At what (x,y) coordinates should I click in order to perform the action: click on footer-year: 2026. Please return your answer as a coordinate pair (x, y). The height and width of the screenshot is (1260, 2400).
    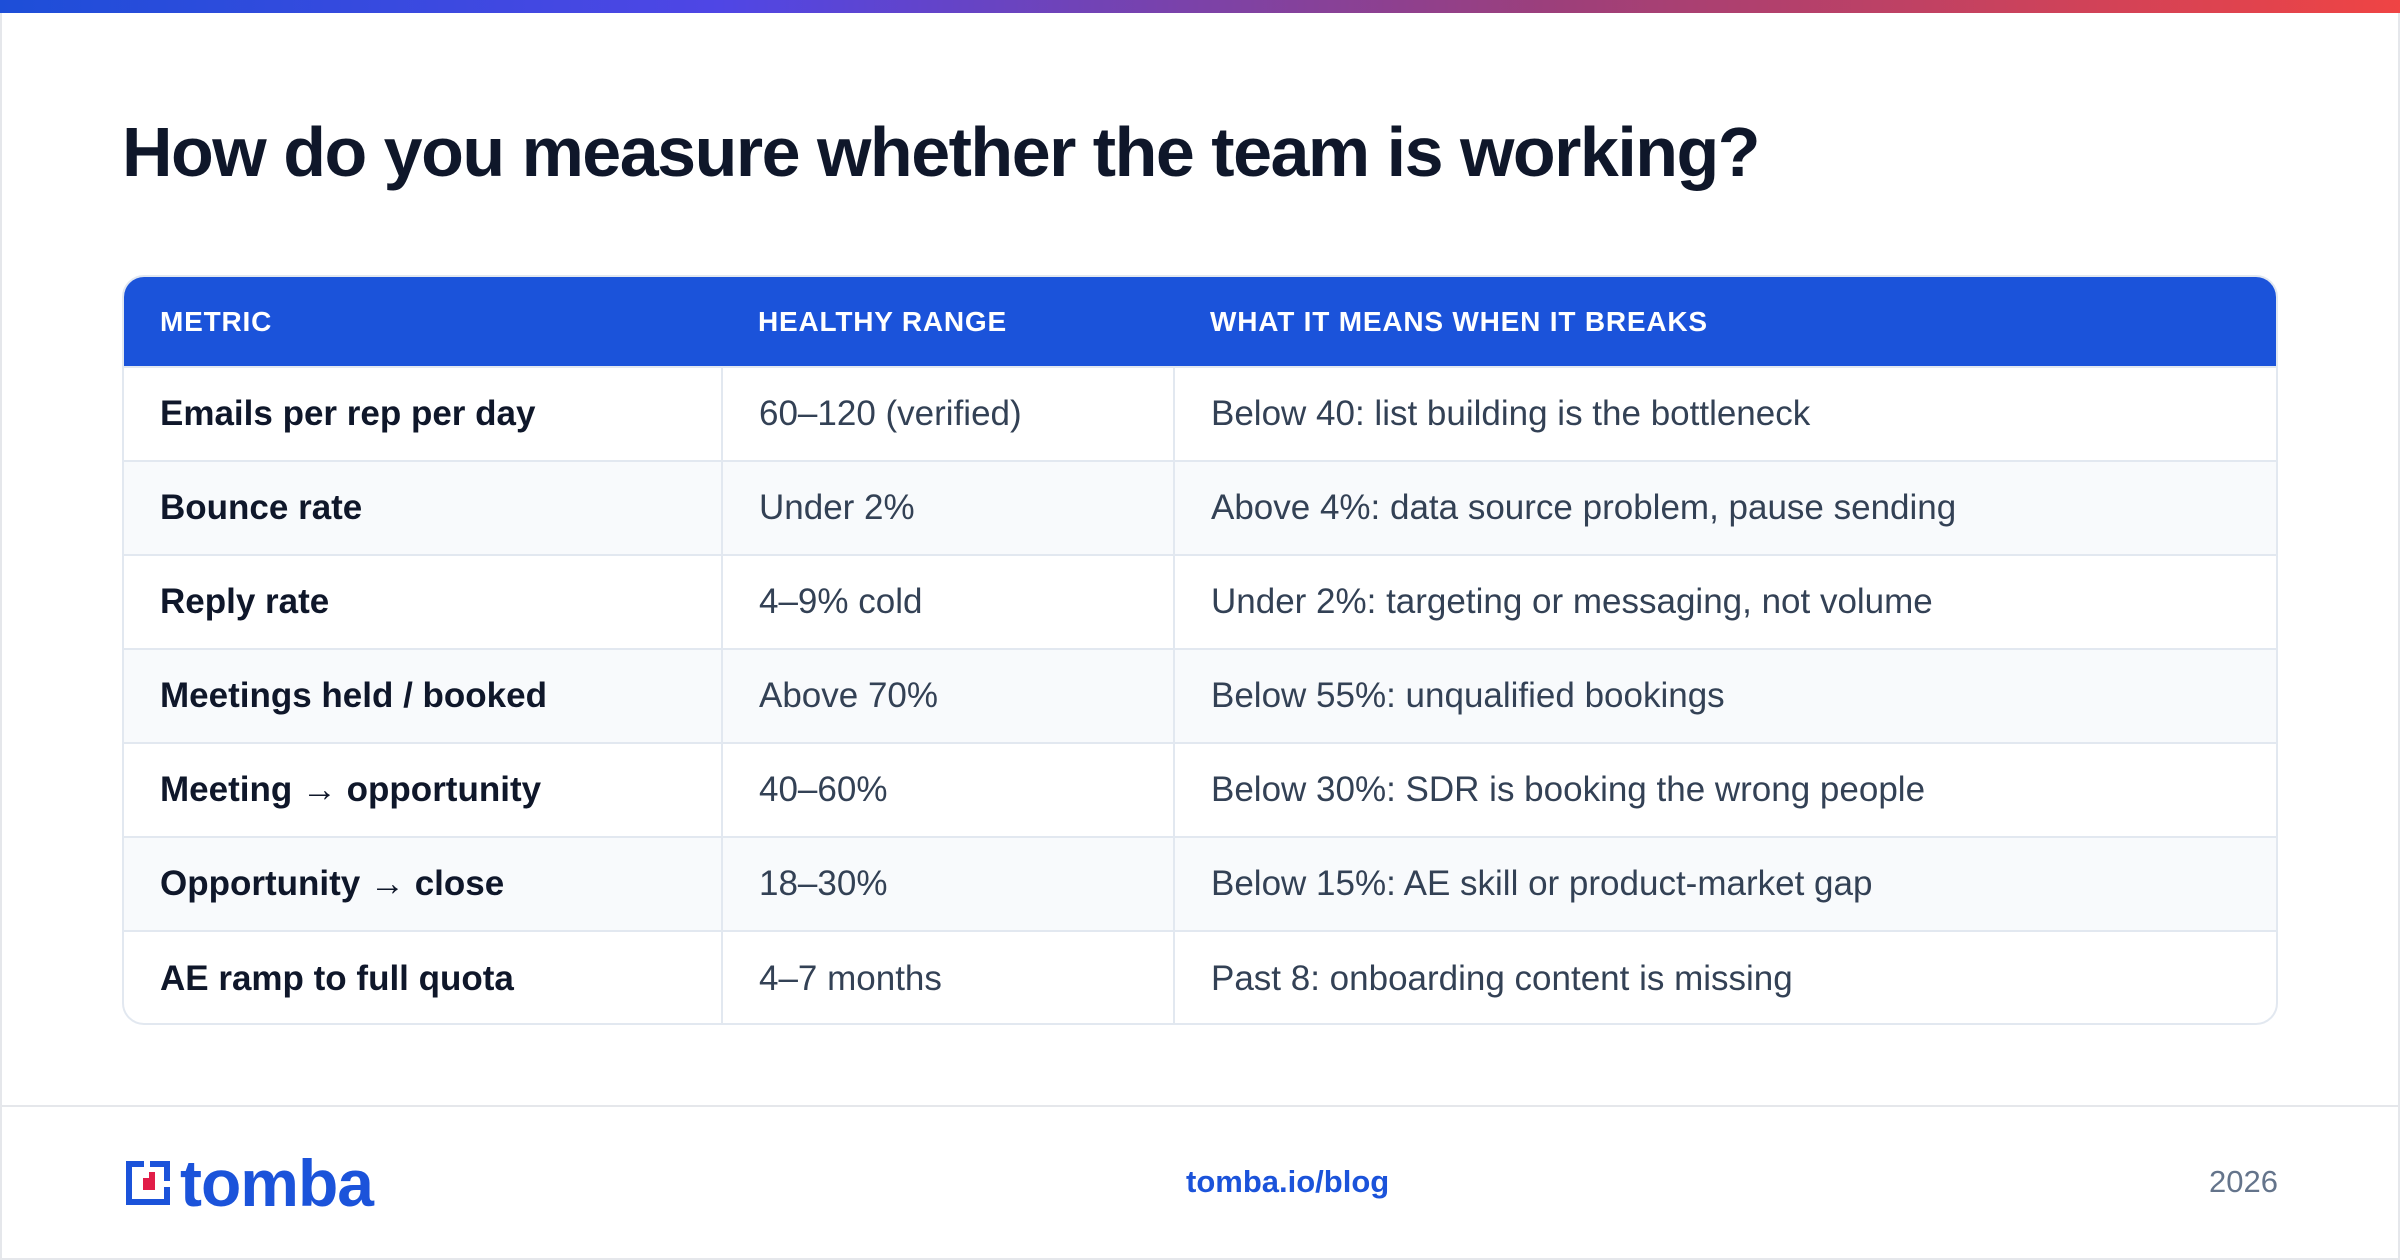
    Looking at the image, I should click on (2243, 1181).